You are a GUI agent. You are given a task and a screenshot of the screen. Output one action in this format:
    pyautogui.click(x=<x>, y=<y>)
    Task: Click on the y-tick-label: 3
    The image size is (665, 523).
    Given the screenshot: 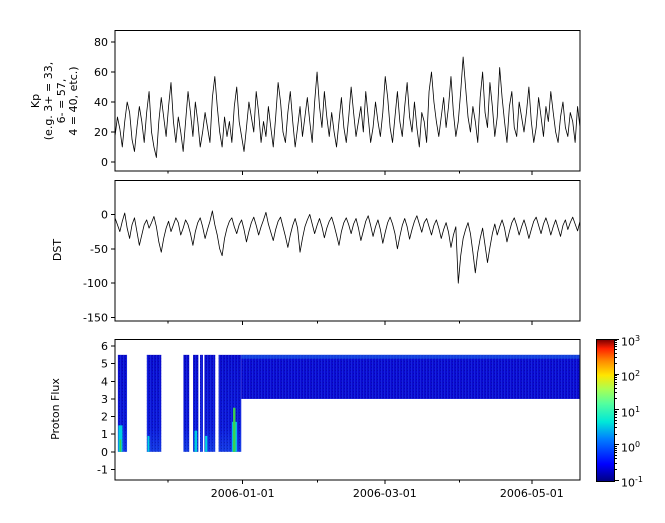 What is the action you would take?
    pyautogui.click(x=104, y=399)
    